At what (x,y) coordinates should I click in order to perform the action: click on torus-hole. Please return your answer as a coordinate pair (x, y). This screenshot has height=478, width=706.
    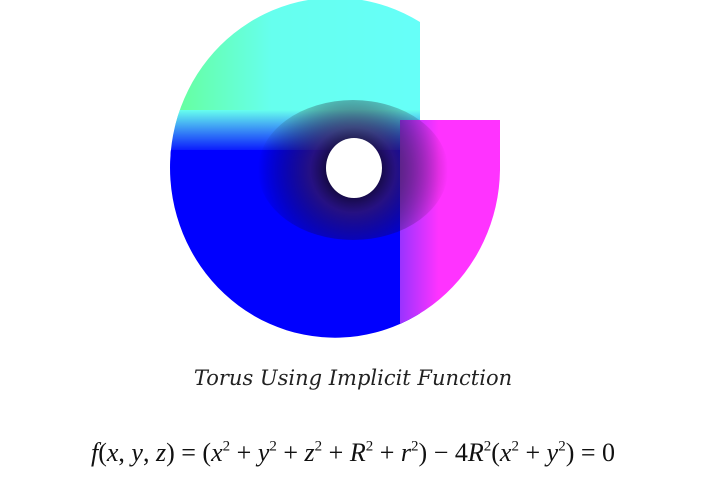
    Looking at the image, I should click on (354, 168).